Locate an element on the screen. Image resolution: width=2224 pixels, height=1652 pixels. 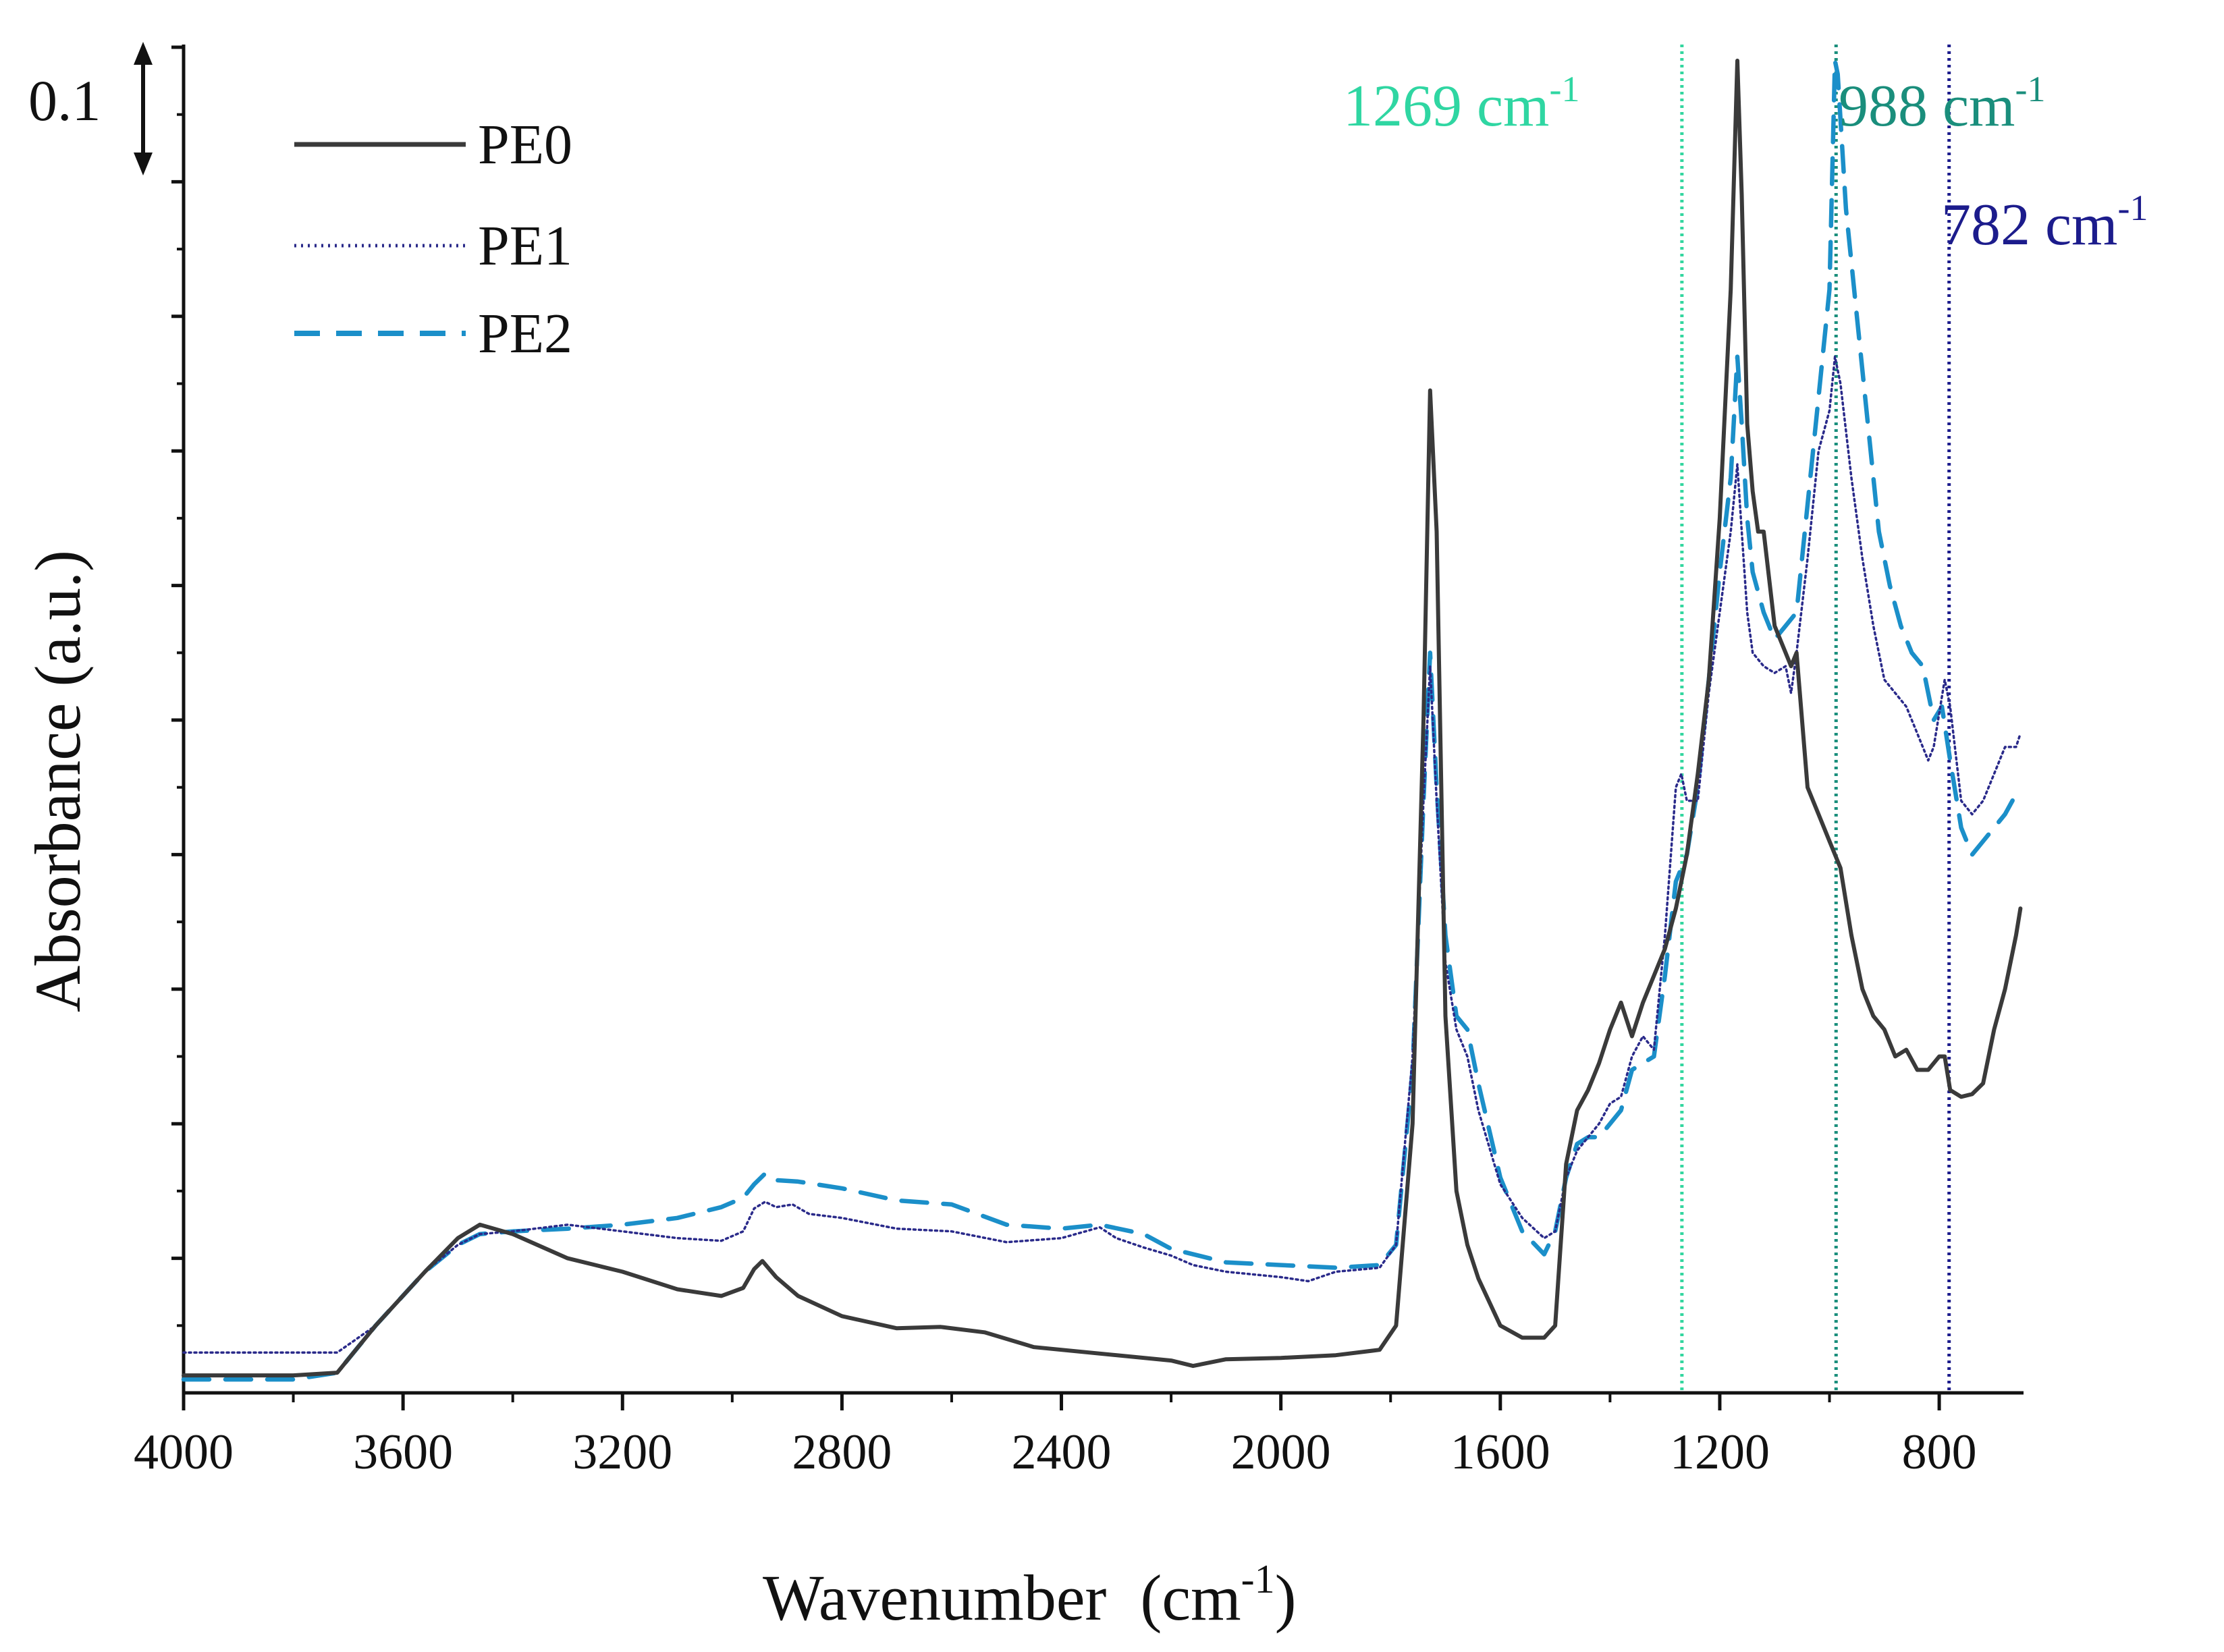
annotation-988-label: 988 cm-1 is located at coordinates (1942, 104).